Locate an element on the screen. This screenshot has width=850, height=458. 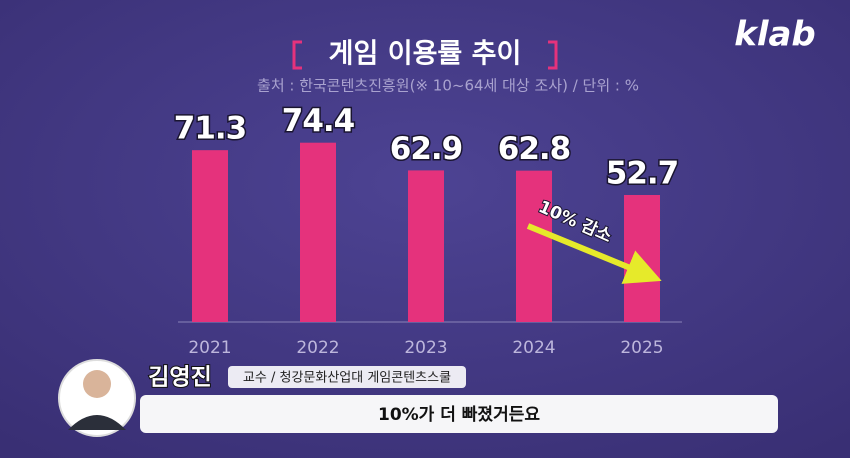
value-label: 62.9 is located at coordinates (426, 149).